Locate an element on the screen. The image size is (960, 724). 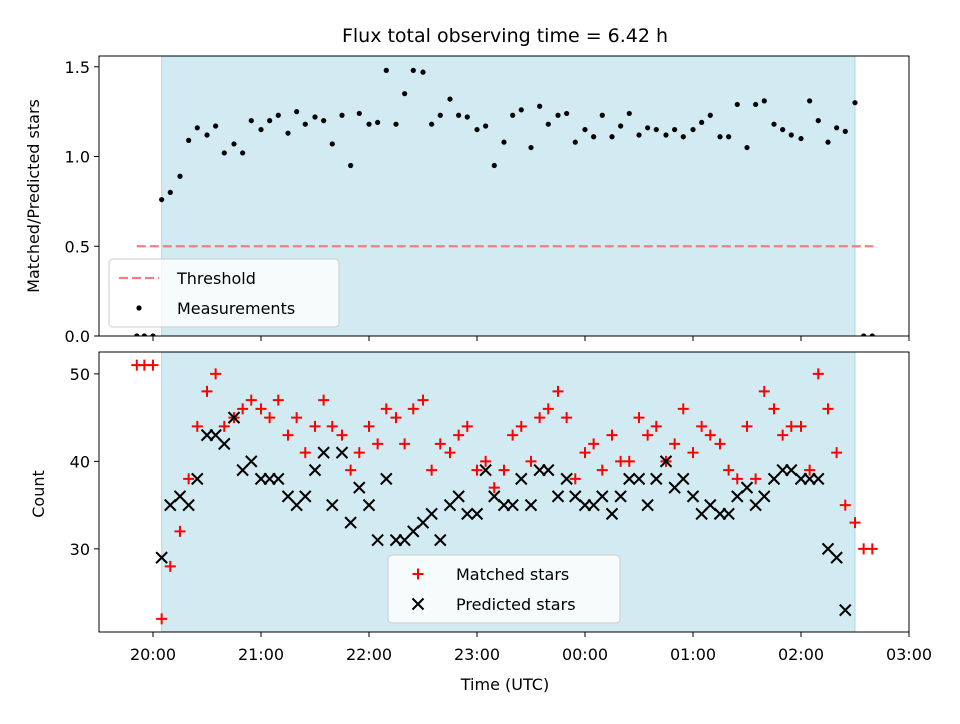
legend-box is located at coordinates (224, 293).